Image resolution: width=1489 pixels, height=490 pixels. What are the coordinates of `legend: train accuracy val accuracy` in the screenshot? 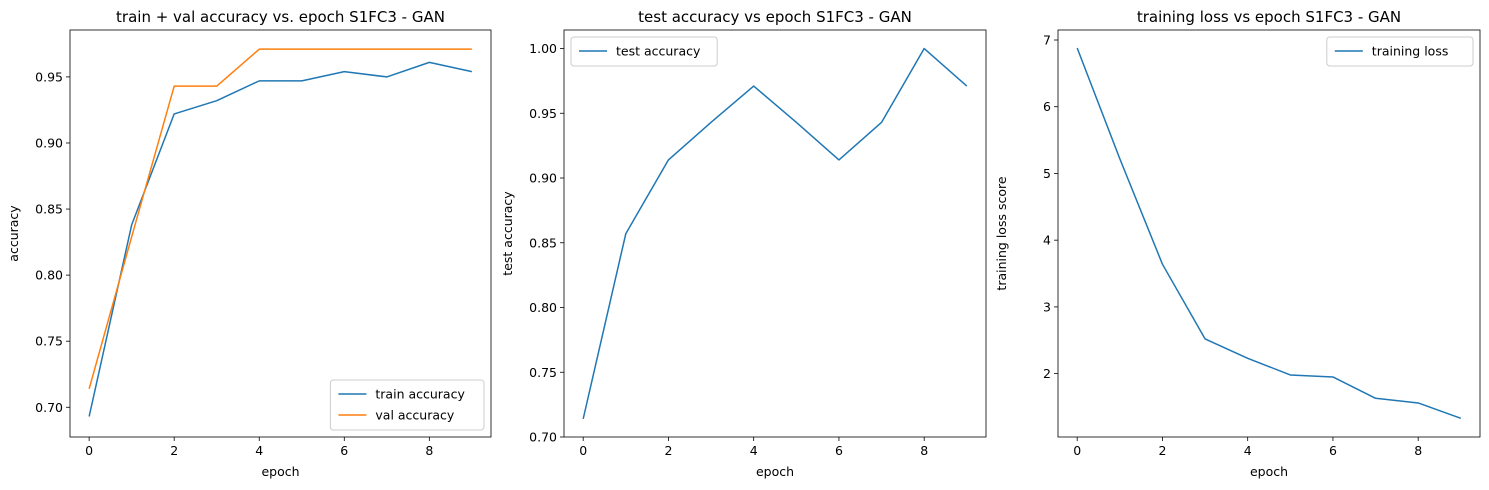 It's located at (407, 405).